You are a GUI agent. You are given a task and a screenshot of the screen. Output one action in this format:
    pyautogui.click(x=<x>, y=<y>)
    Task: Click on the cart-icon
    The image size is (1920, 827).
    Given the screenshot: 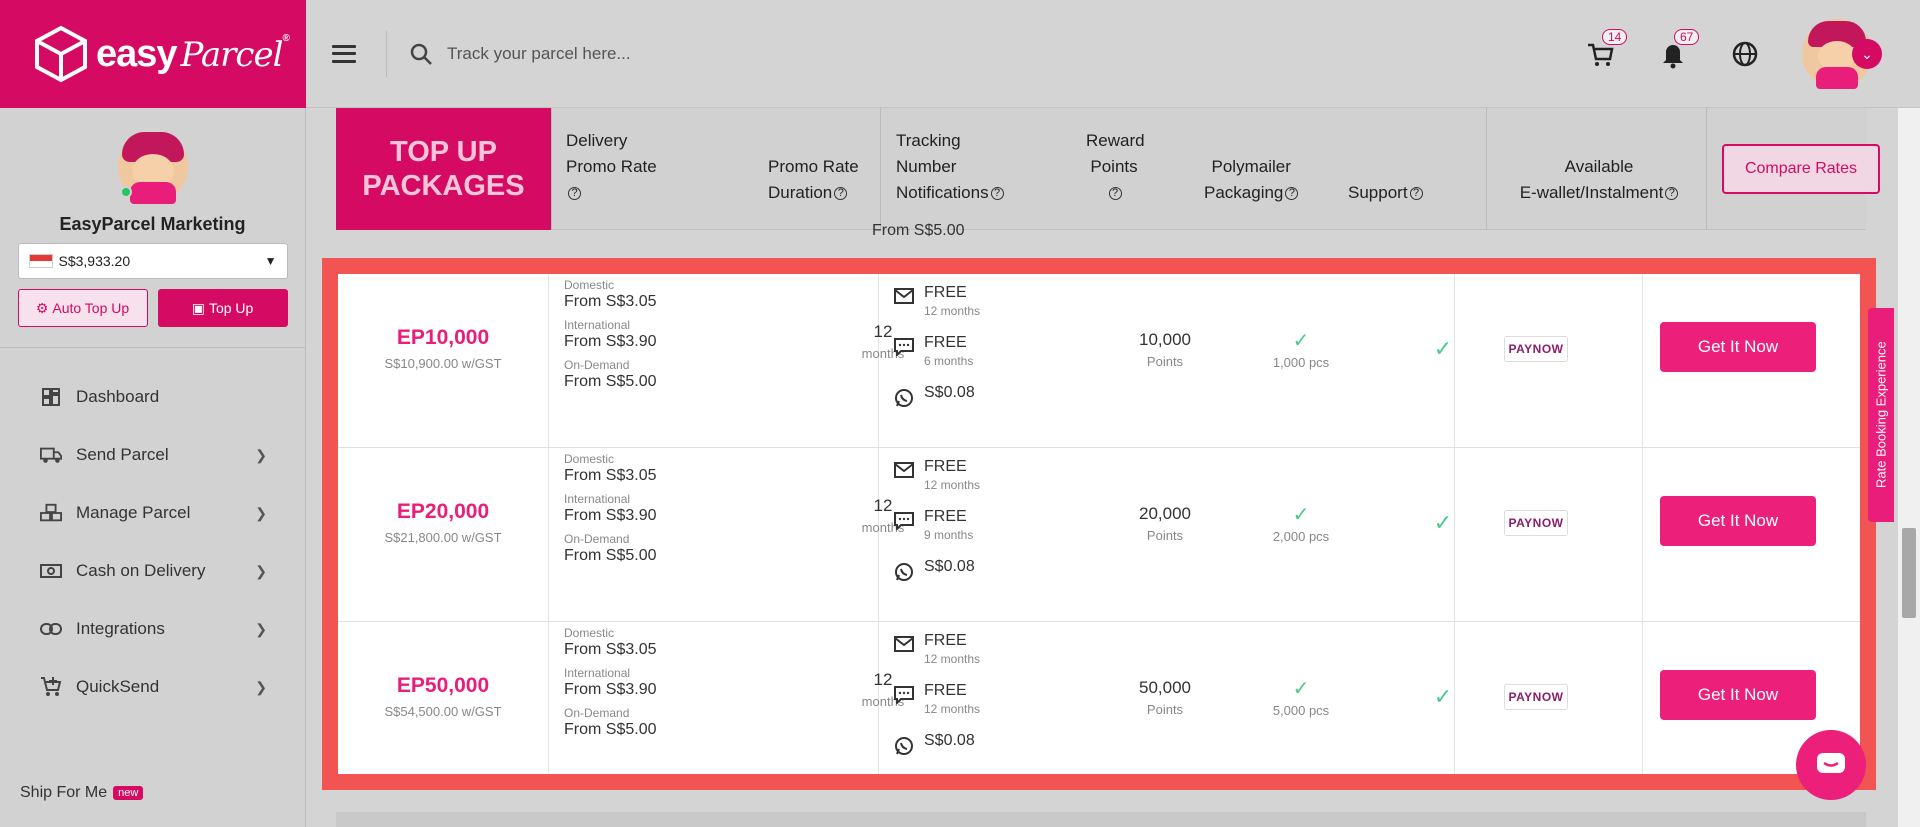 What is the action you would take?
    pyautogui.click(x=1601, y=54)
    